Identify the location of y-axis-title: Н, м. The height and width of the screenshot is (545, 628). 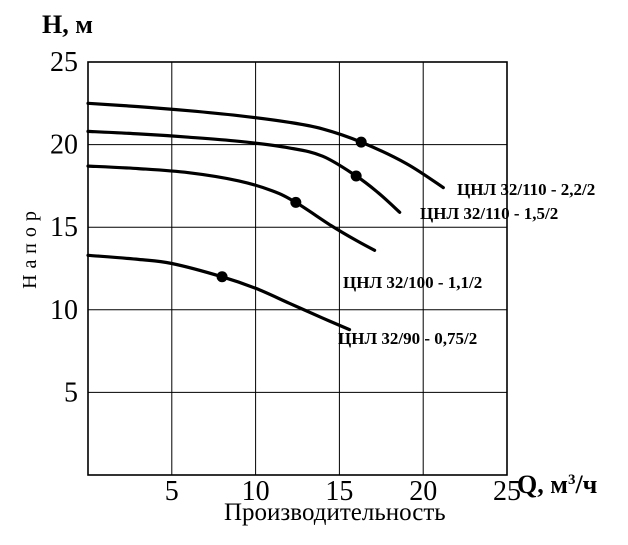
(67, 24).